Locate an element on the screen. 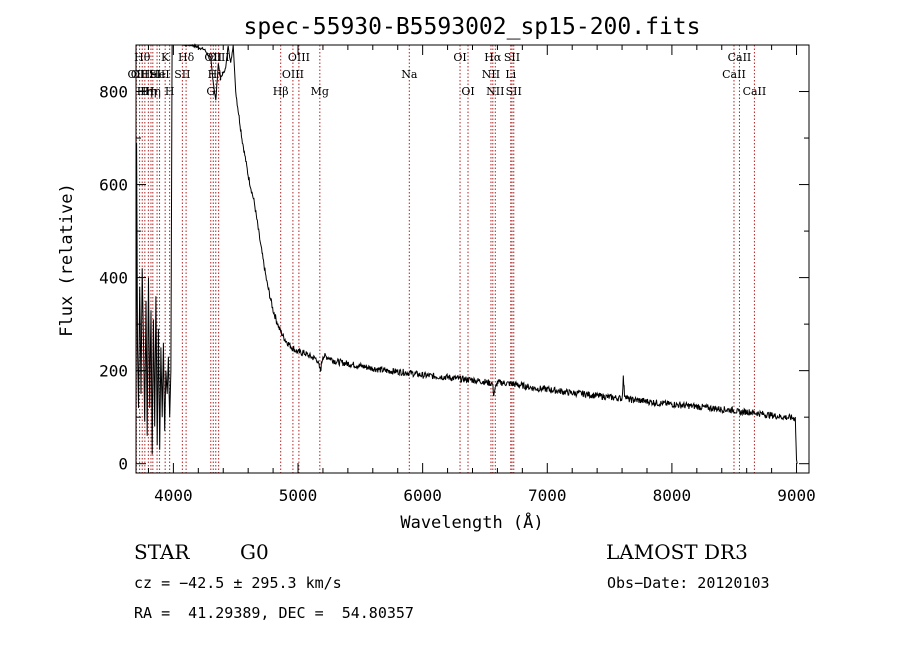  line-label-9: K is located at coordinates (165, 57).